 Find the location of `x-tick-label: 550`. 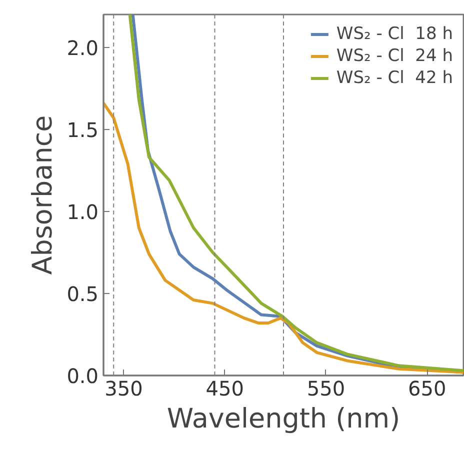

x-tick-label: 550 is located at coordinates (326, 388).